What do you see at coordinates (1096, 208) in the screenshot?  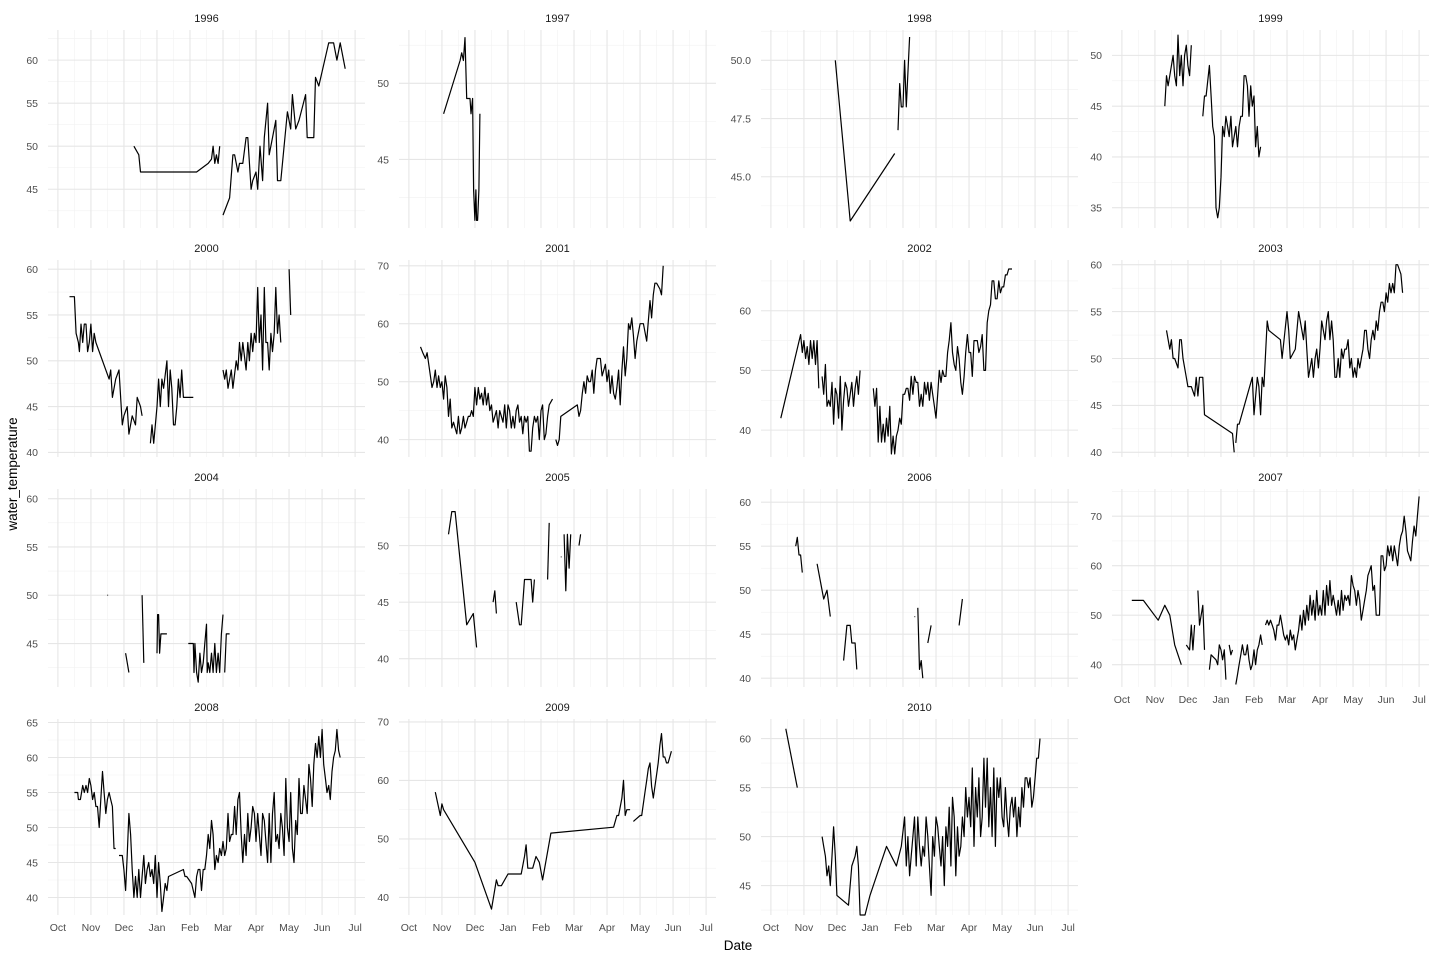 I see `y-tick-label: 35` at bounding box center [1096, 208].